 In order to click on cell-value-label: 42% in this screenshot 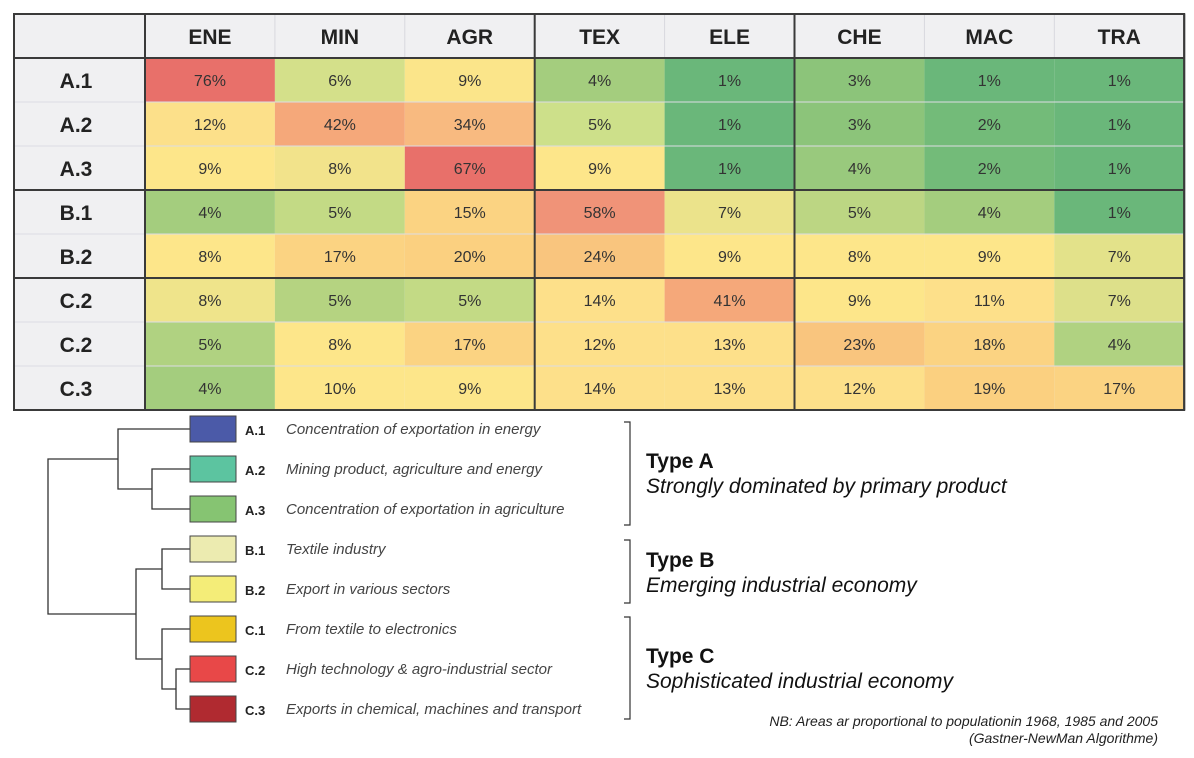, I will do `click(340, 125)`.